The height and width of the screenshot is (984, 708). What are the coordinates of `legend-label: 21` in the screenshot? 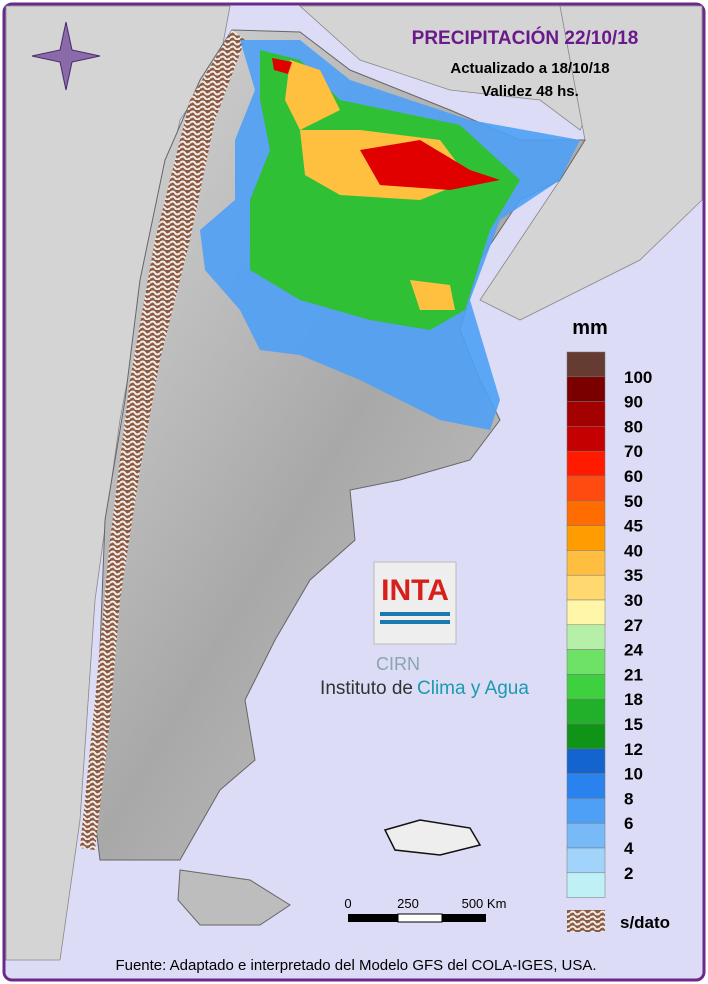 It's located at (633, 674).